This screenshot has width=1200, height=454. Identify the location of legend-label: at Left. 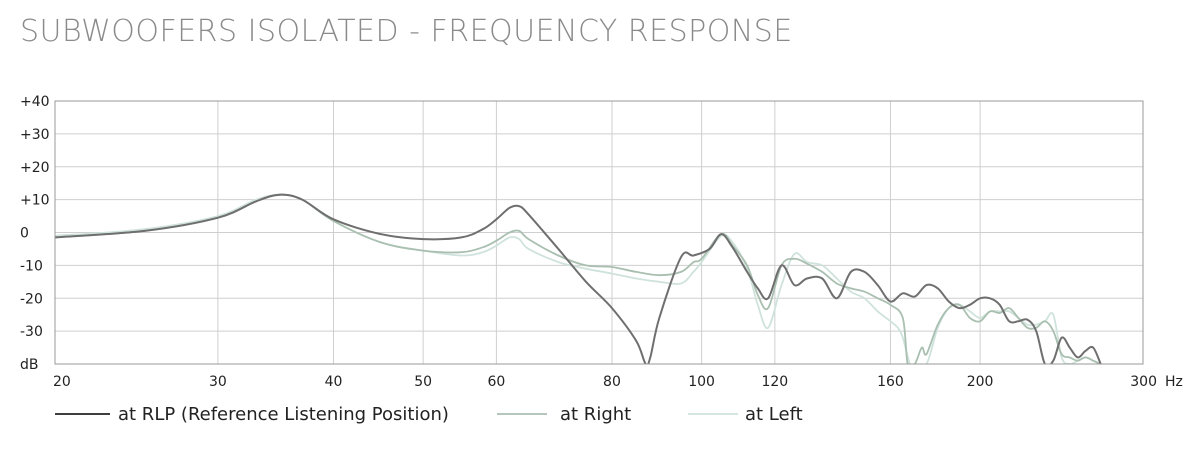
(774, 414).